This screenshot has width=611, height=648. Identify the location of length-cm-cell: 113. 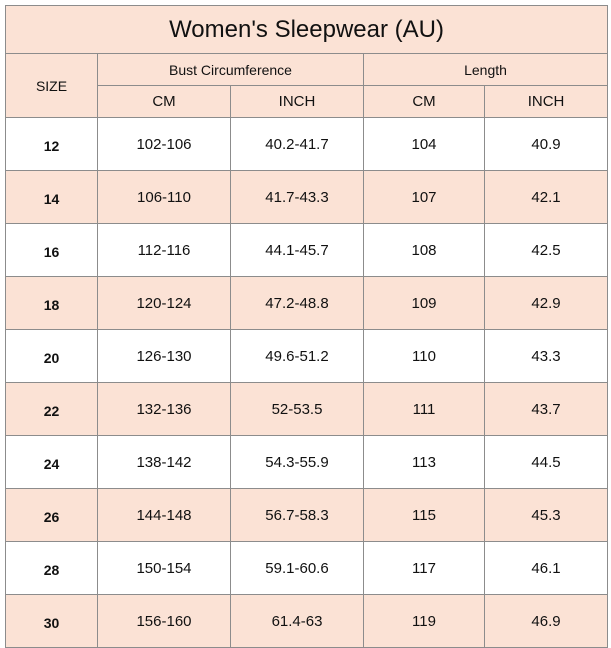
(424, 462).